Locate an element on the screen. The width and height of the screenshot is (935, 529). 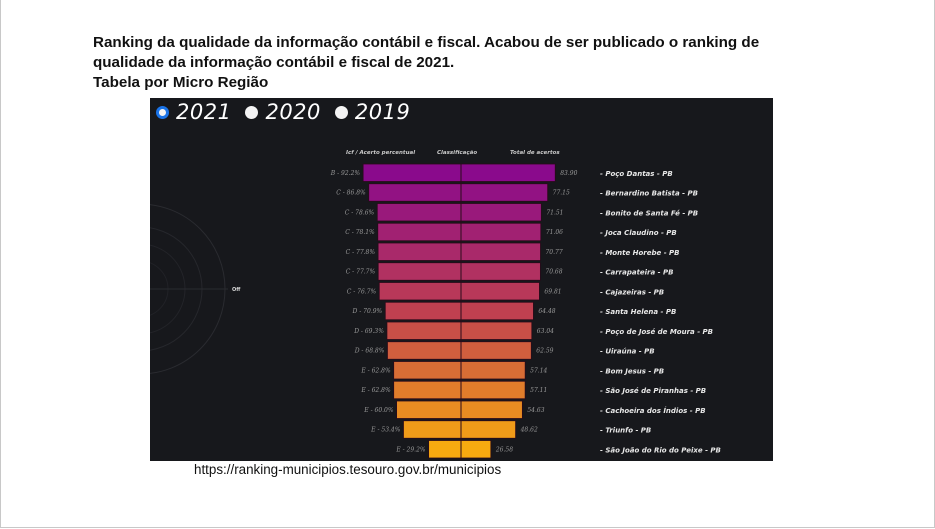
municipality-label: - Bernardino Batista - PB is located at coordinates (649, 194).